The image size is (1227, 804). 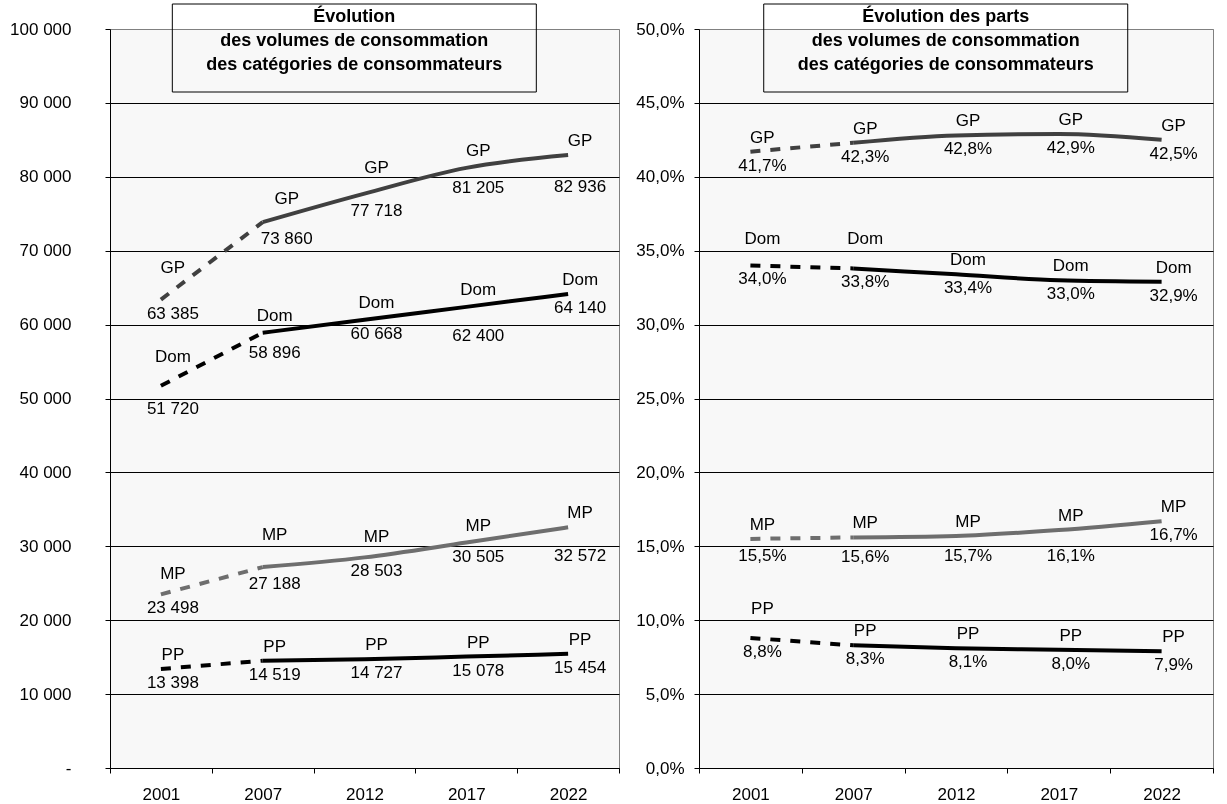 What do you see at coordinates (172, 608) in the screenshot?
I see `data-label: 23 498` at bounding box center [172, 608].